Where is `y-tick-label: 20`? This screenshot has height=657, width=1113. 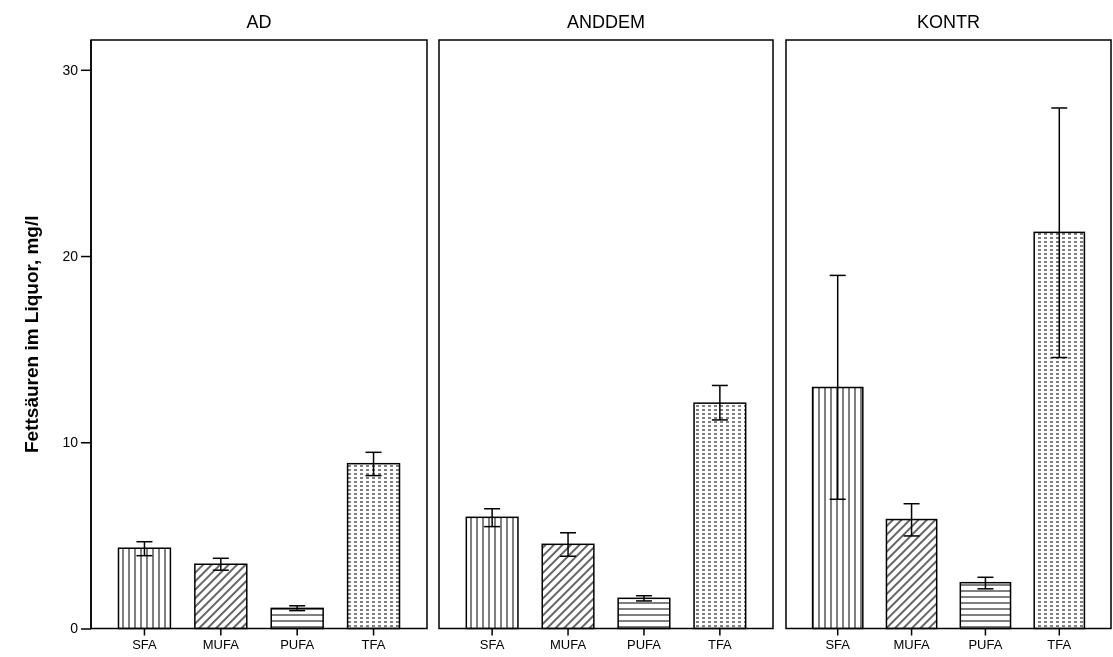
y-tick-label: 20 is located at coordinates (70, 256).